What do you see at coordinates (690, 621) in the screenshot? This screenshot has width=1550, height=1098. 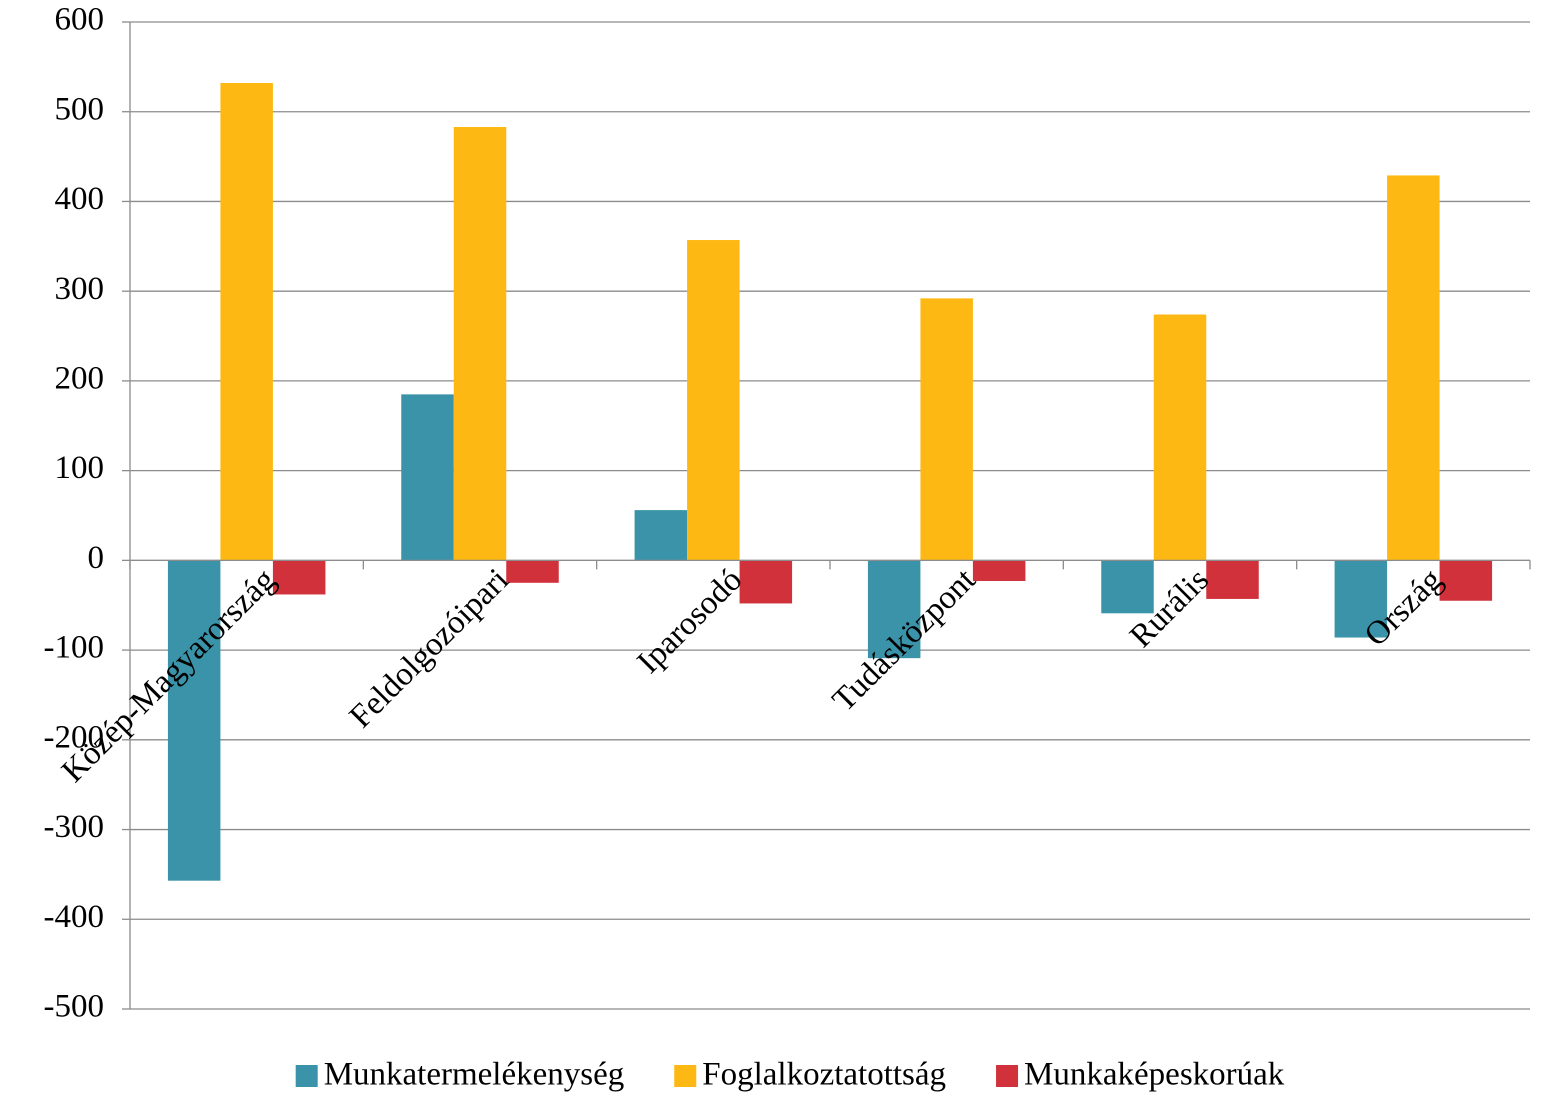 I see `x-tick-label: Iparosodó` at bounding box center [690, 621].